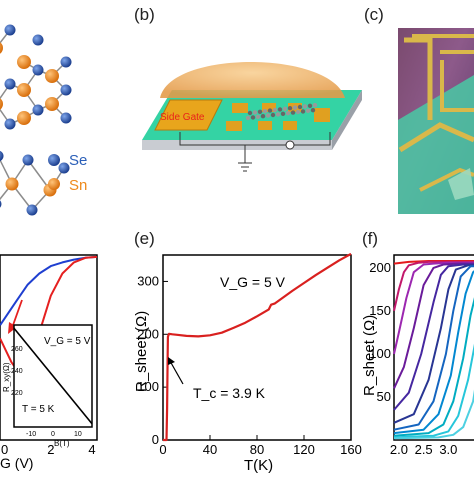 Image resolution: width=474 pixels, height=479 pixels. What do you see at coordinates (6, 377) in the screenshot?
I see `inset-ylabel: R_xy(Ω)` at bounding box center [6, 377].